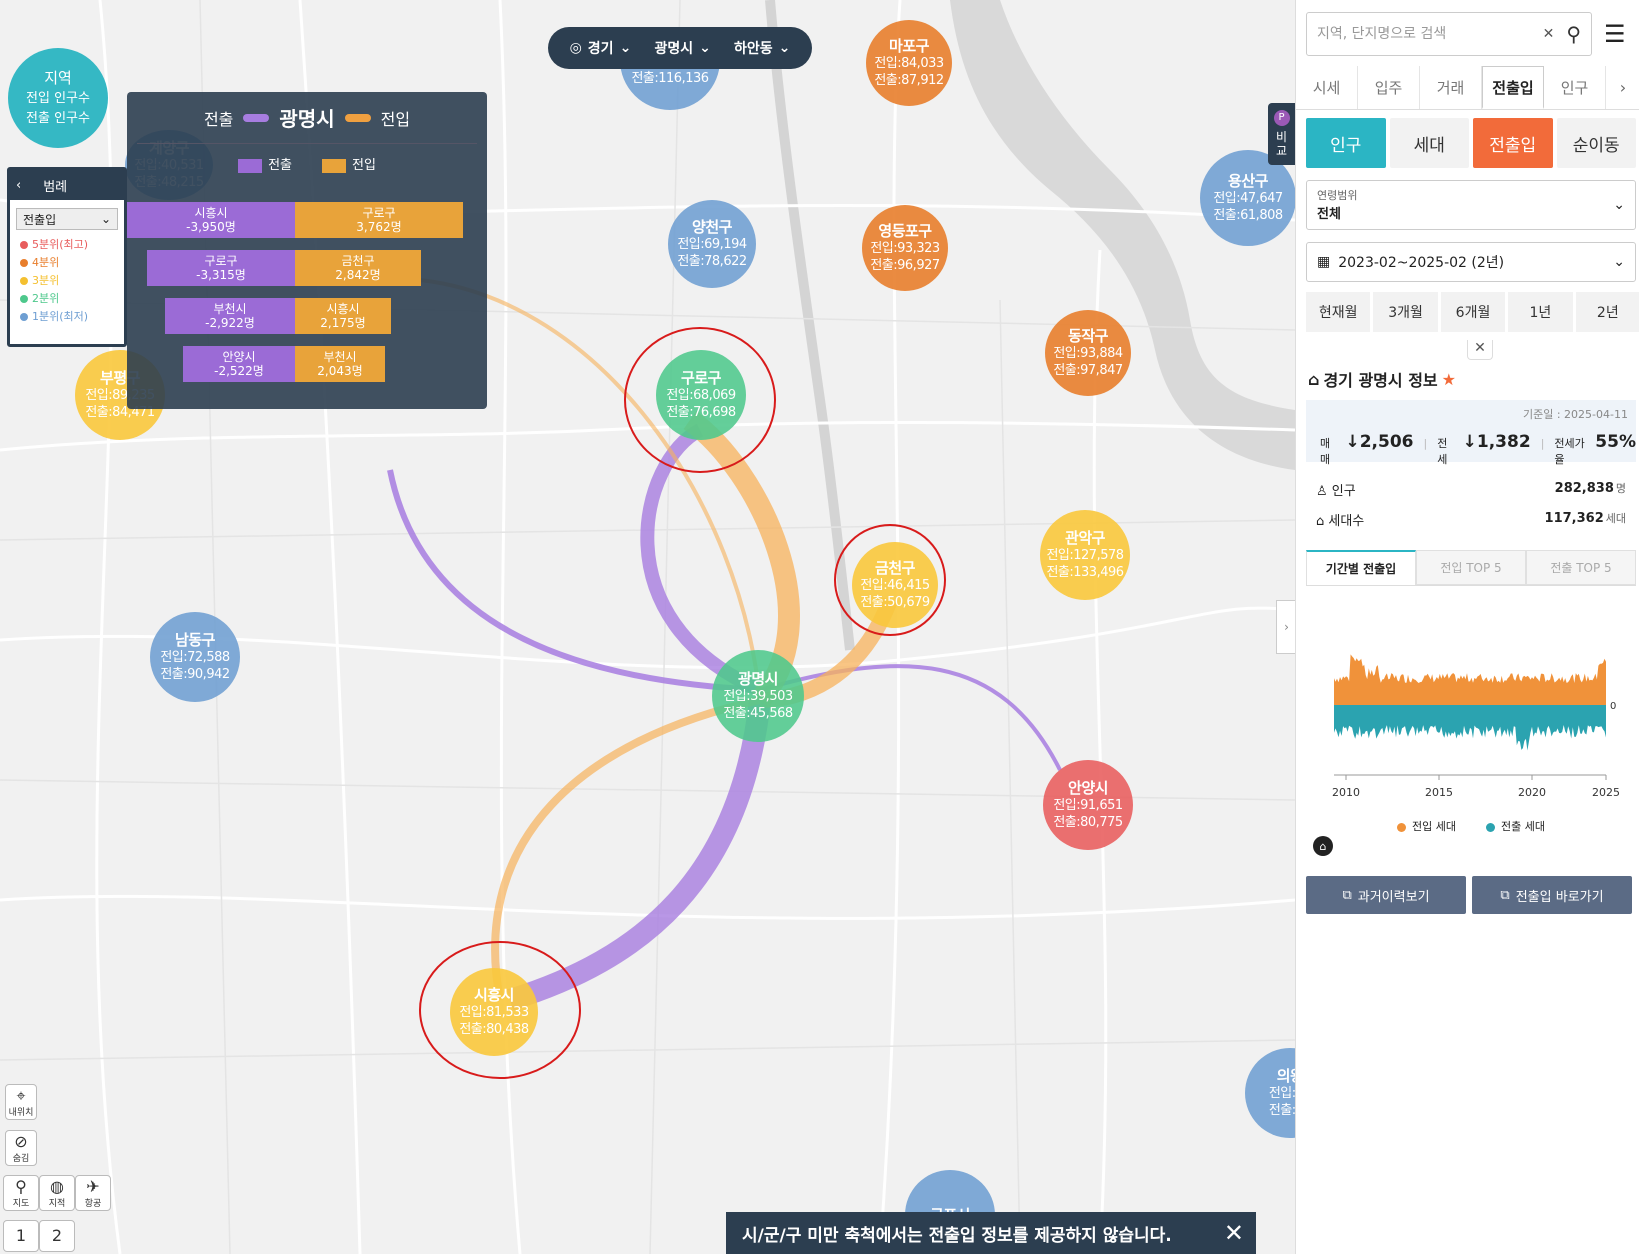 The width and height of the screenshot is (1639, 1254). What do you see at coordinates (21, 1148) in the screenshot?
I see `hide-button: ⊘ 숨김` at bounding box center [21, 1148].